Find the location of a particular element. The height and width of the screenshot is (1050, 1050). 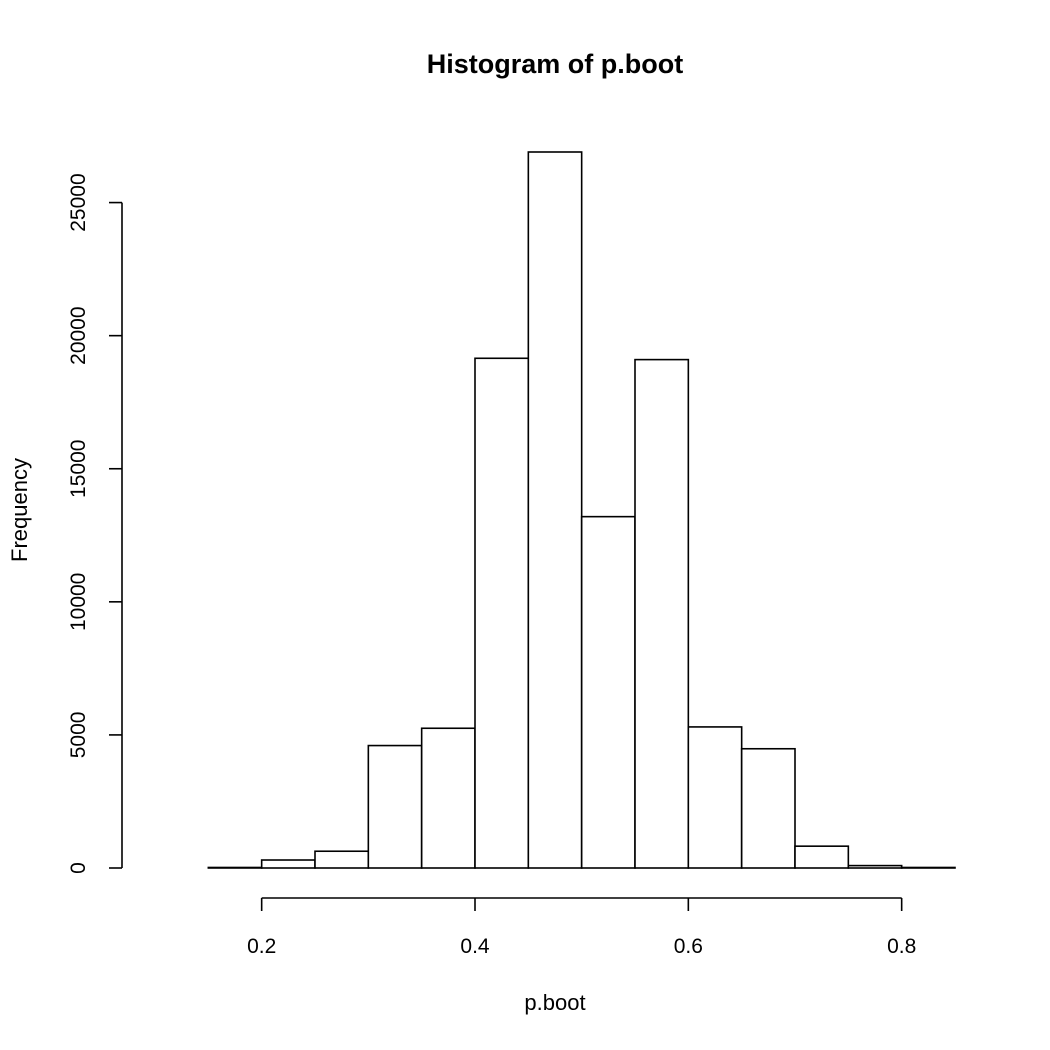

y-tick-label: 15000 is located at coordinates (78, 469).